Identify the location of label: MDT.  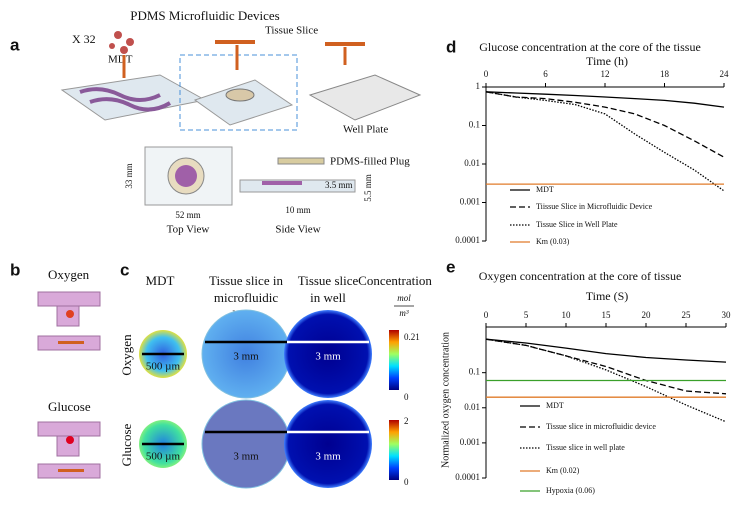
(120, 60).